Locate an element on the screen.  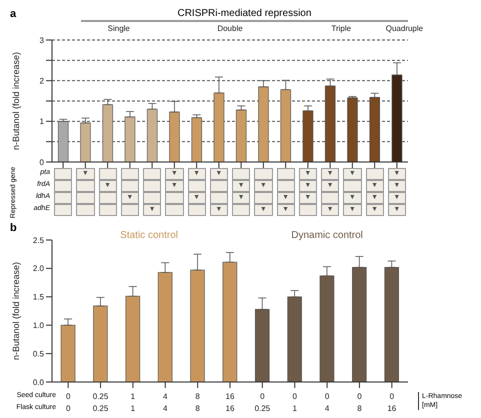
x-tick-label: 0.25 0.25 is located at coordinates (100, 402).